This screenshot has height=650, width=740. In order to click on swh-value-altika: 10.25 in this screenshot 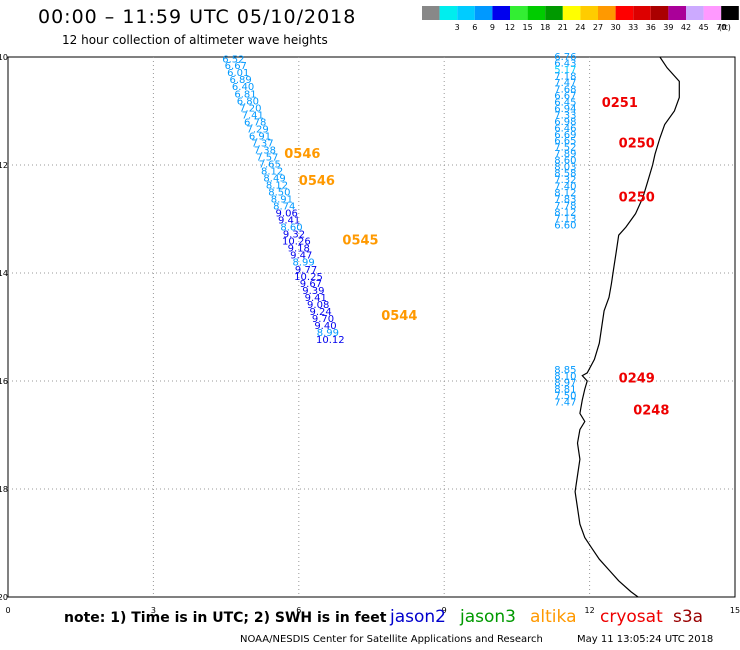, I will do `click(308, 277)`.